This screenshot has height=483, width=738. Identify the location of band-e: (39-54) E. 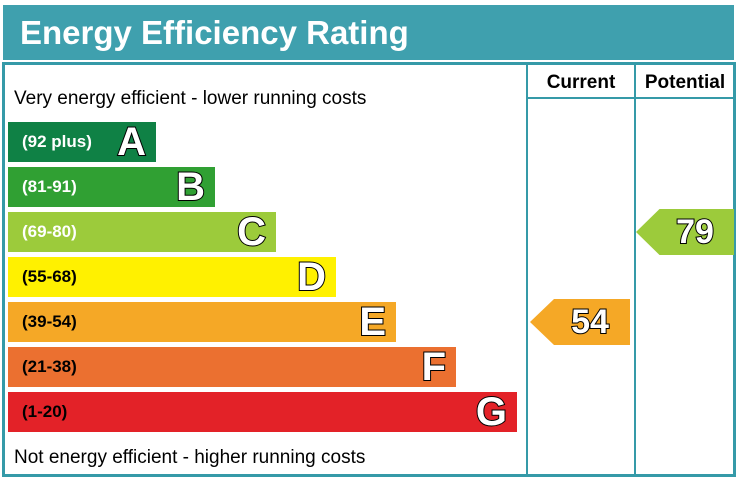
(202, 322).